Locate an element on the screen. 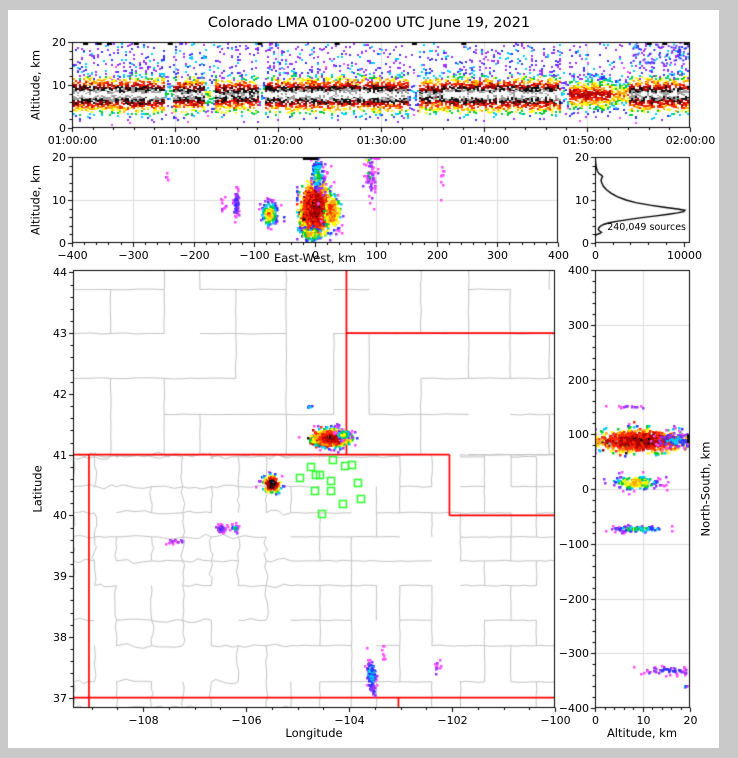  tick-label: 01:40:00 is located at coordinates (484, 140).